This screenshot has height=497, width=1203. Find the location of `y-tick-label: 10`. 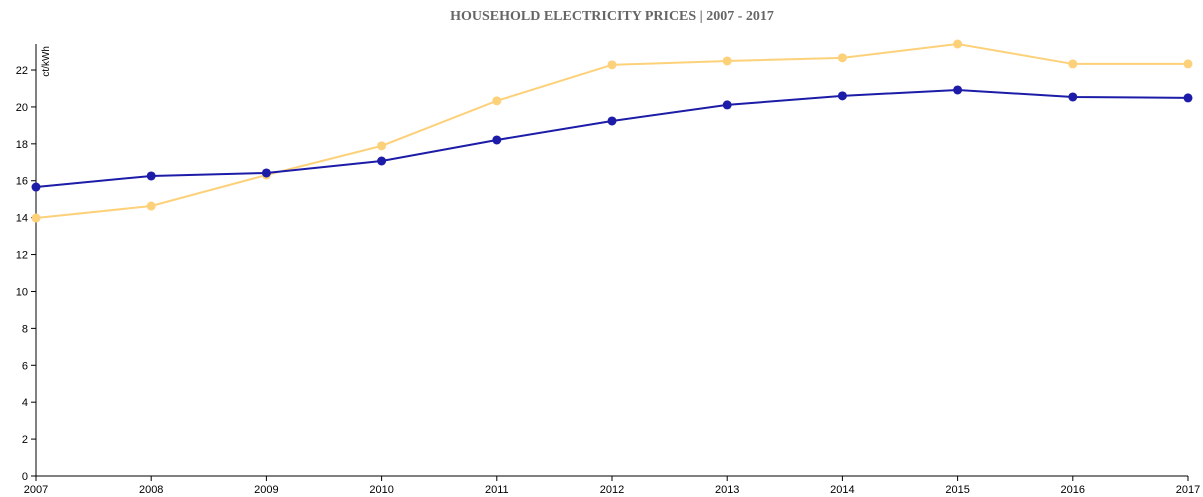

y-tick-label: 10 is located at coordinates (22, 292).